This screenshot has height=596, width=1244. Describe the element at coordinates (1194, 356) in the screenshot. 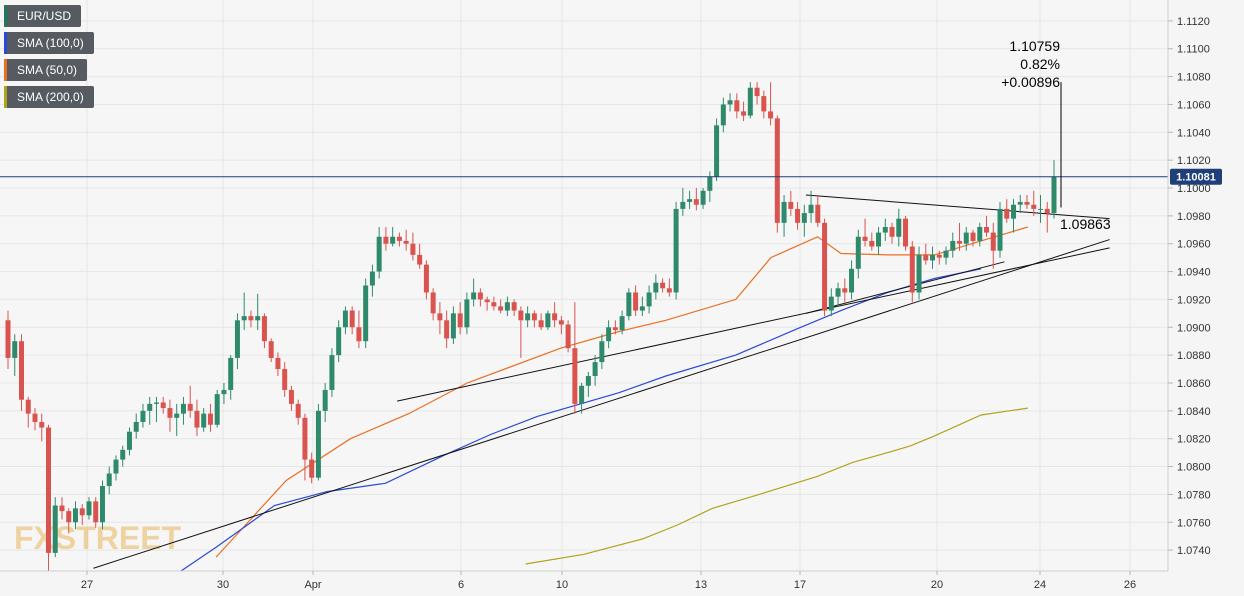

I see `y-tick-label: 1.0880` at that location.